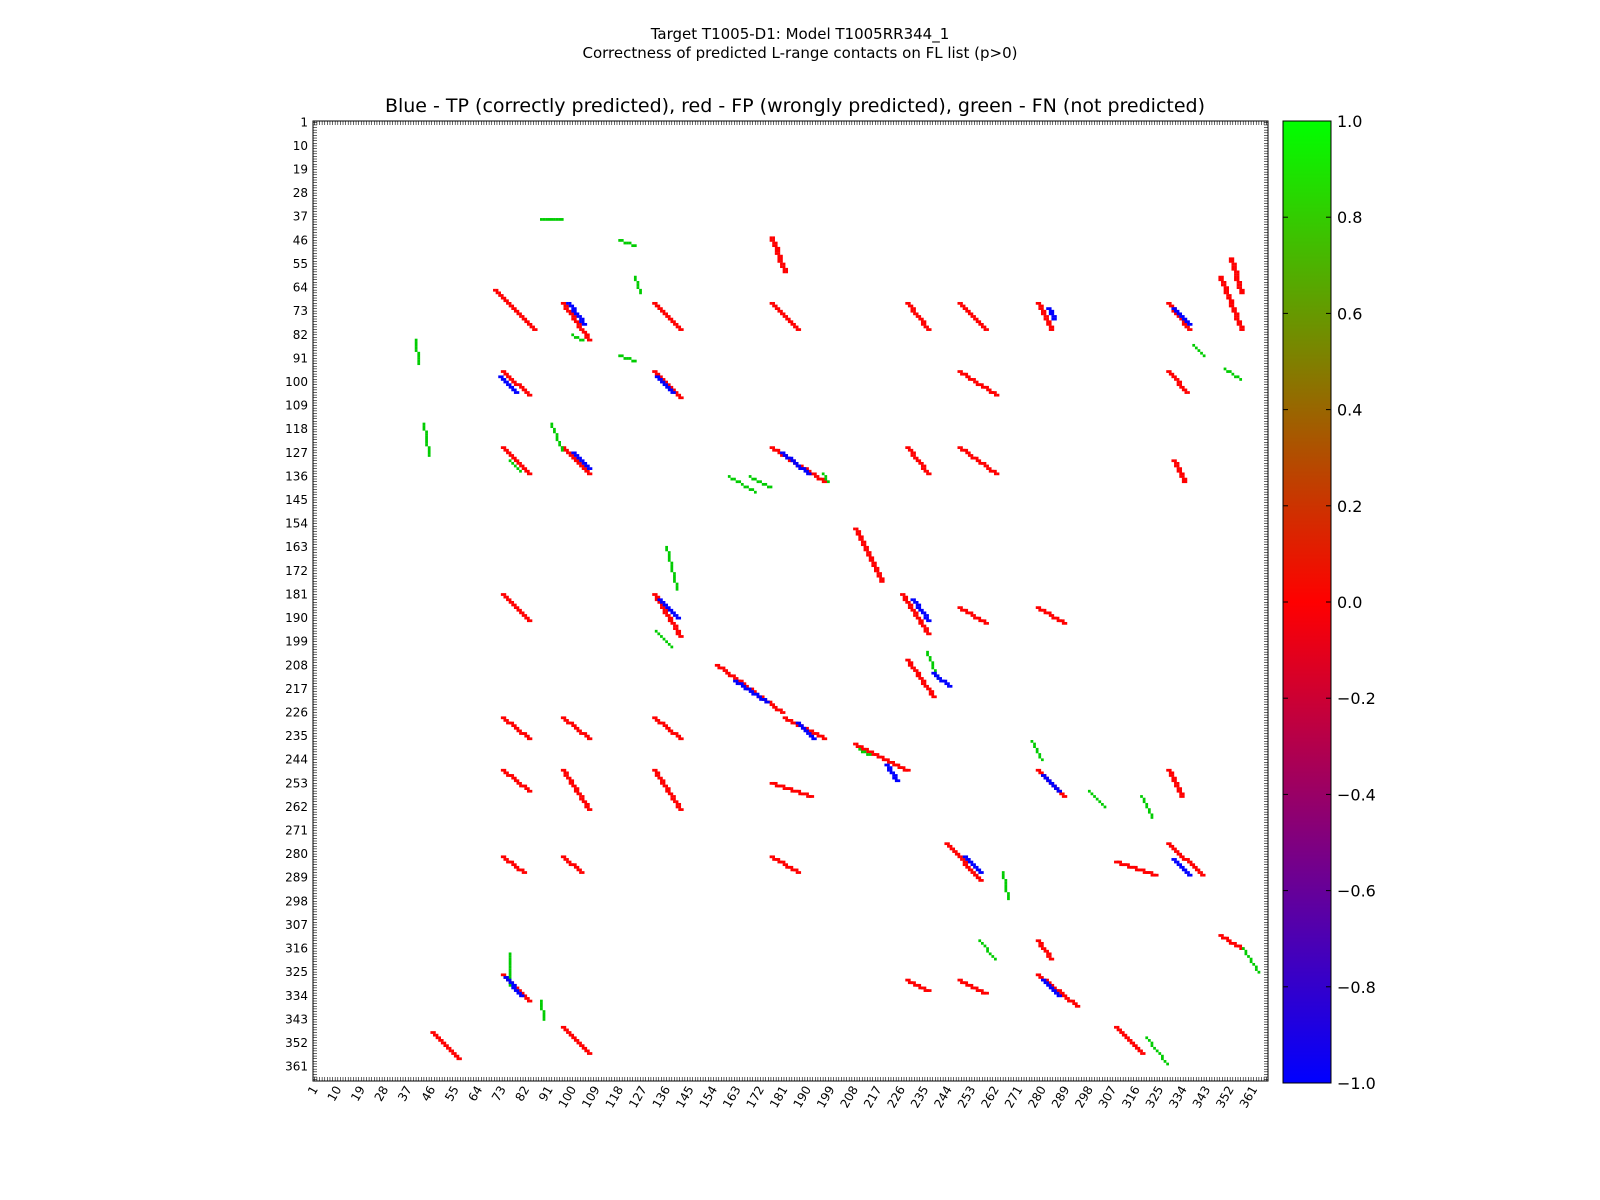 This screenshot has width=1600, height=1200. I want to click on x-tick-label: 136, so click(662, 1097).